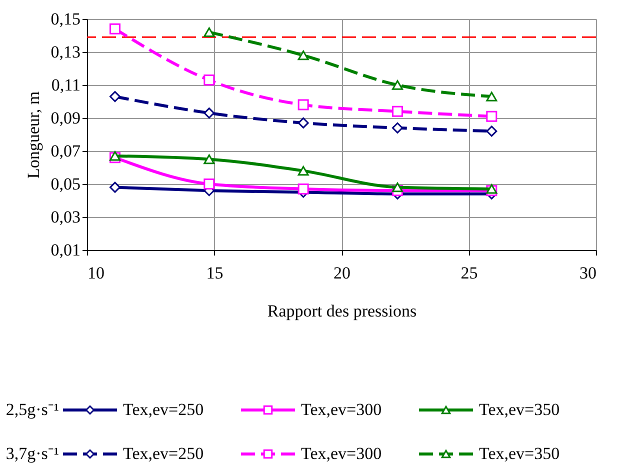 The height and width of the screenshot is (472, 631). I want to click on y-tick-label: 0,05, so click(65, 184).